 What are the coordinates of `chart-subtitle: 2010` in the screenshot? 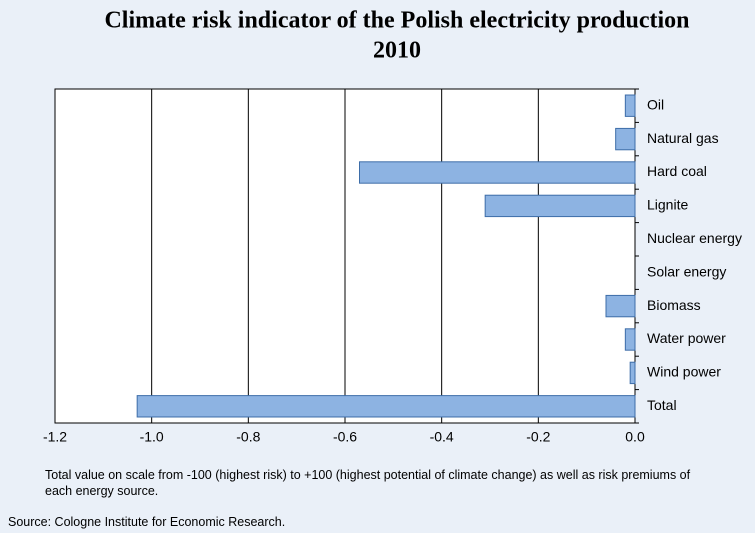 It's located at (397, 51).